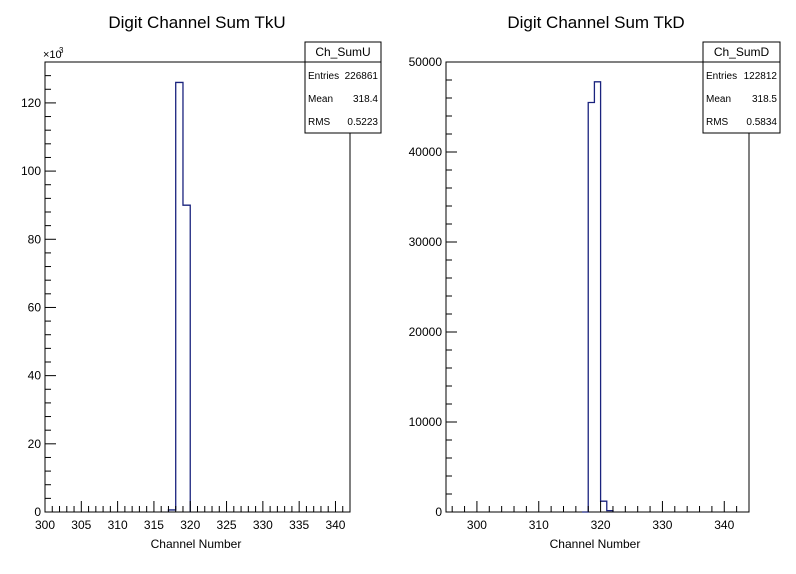 The height and width of the screenshot is (574, 796). Describe the element at coordinates (227, 525) in the screenshot. I see `x-tick-label: 325` at that location.